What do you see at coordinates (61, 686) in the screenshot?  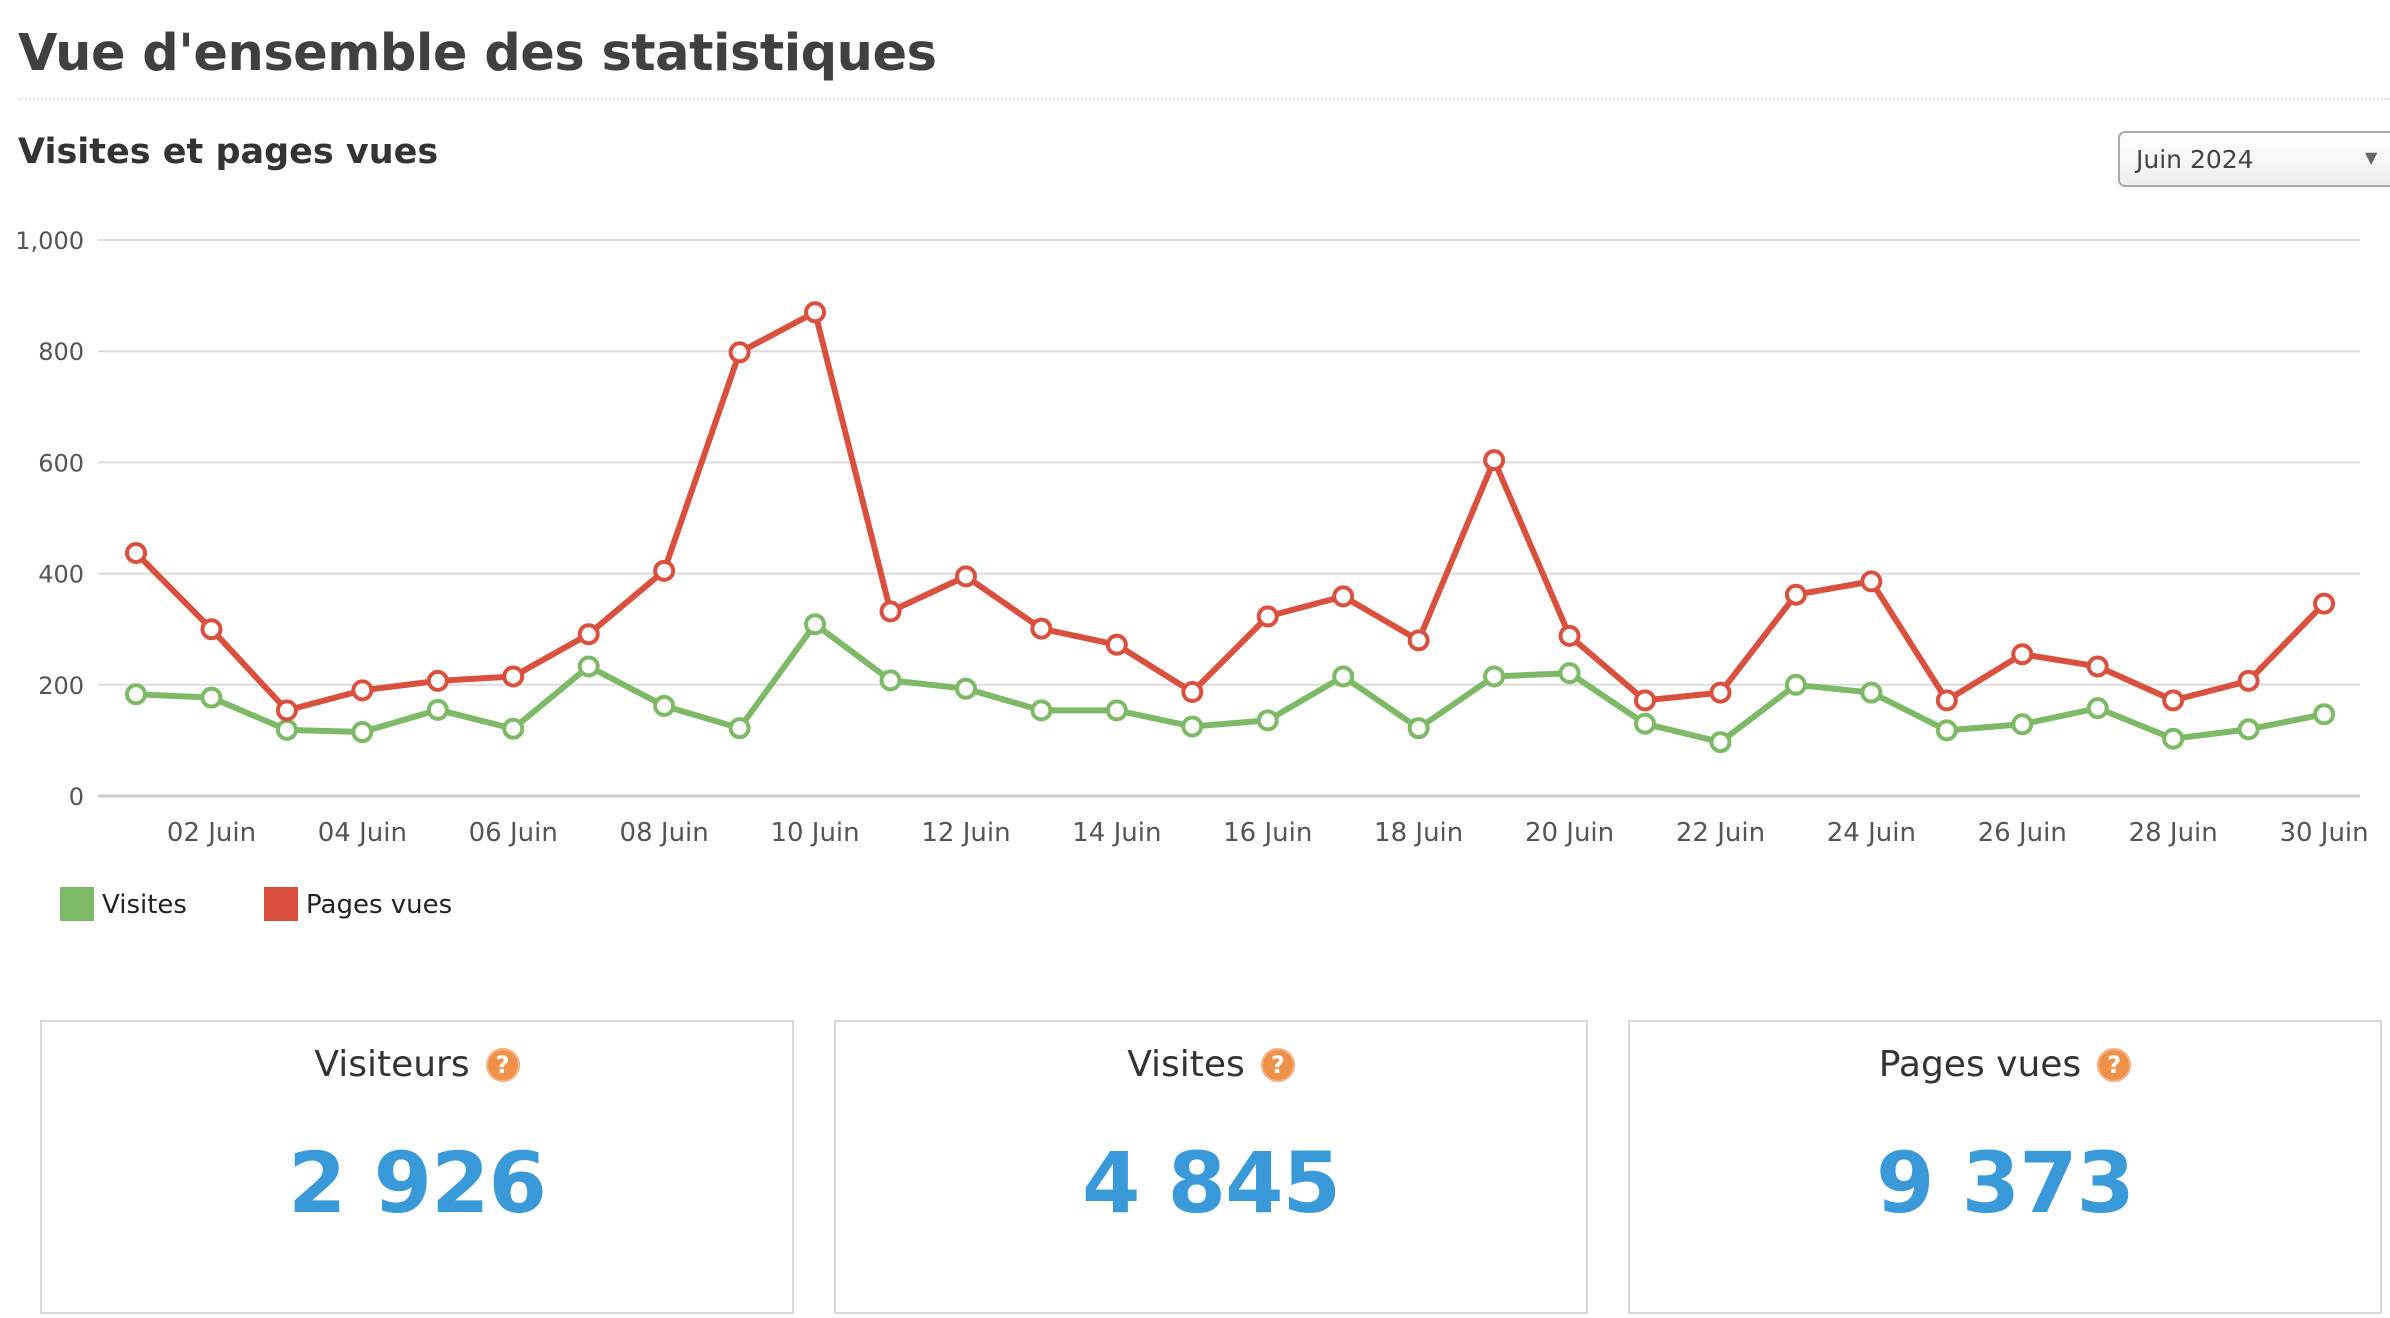 I see `y-tick-label: 200` at bounding box center [61, 686].